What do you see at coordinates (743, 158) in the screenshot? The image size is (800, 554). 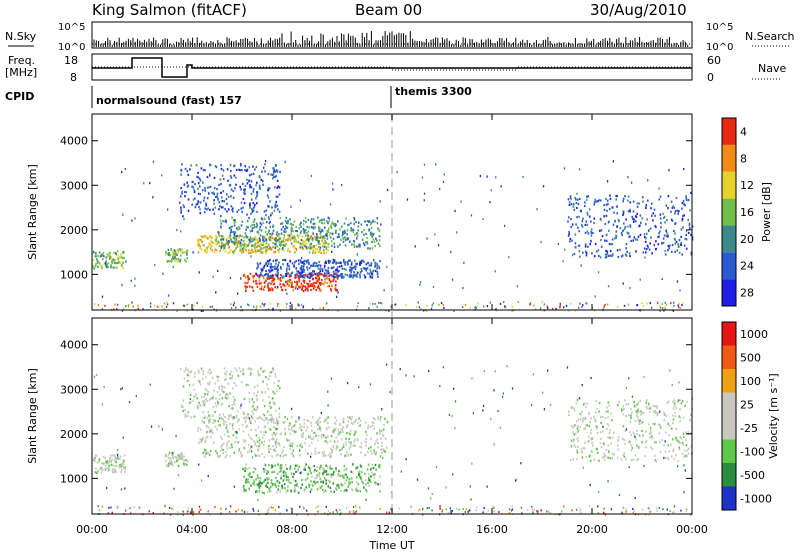 I see `colorbar-tick-label: 8` at bounding box center [743, 158].